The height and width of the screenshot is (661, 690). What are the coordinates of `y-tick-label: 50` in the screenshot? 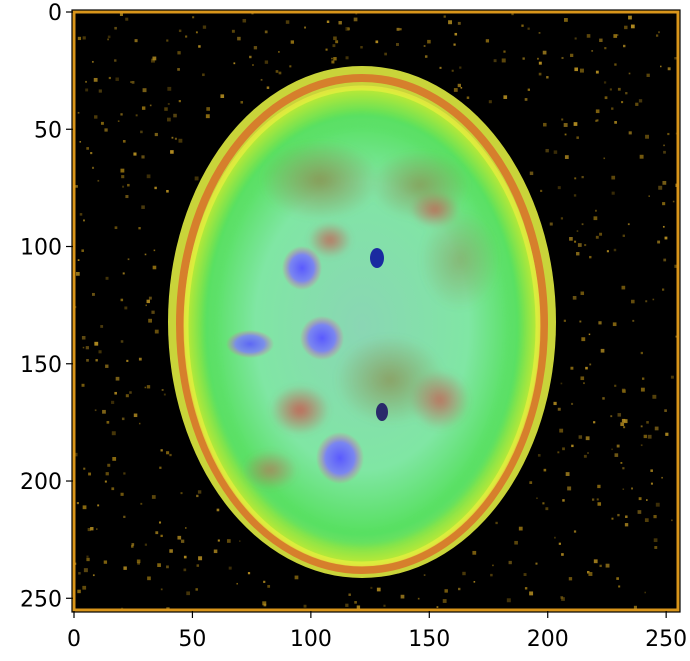 It's located at (48, 130).